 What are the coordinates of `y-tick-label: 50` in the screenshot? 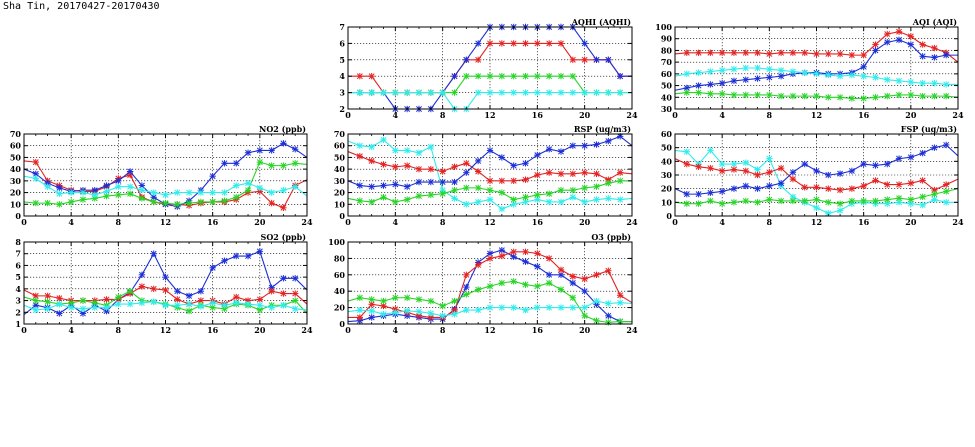 It's located at (667, 86).